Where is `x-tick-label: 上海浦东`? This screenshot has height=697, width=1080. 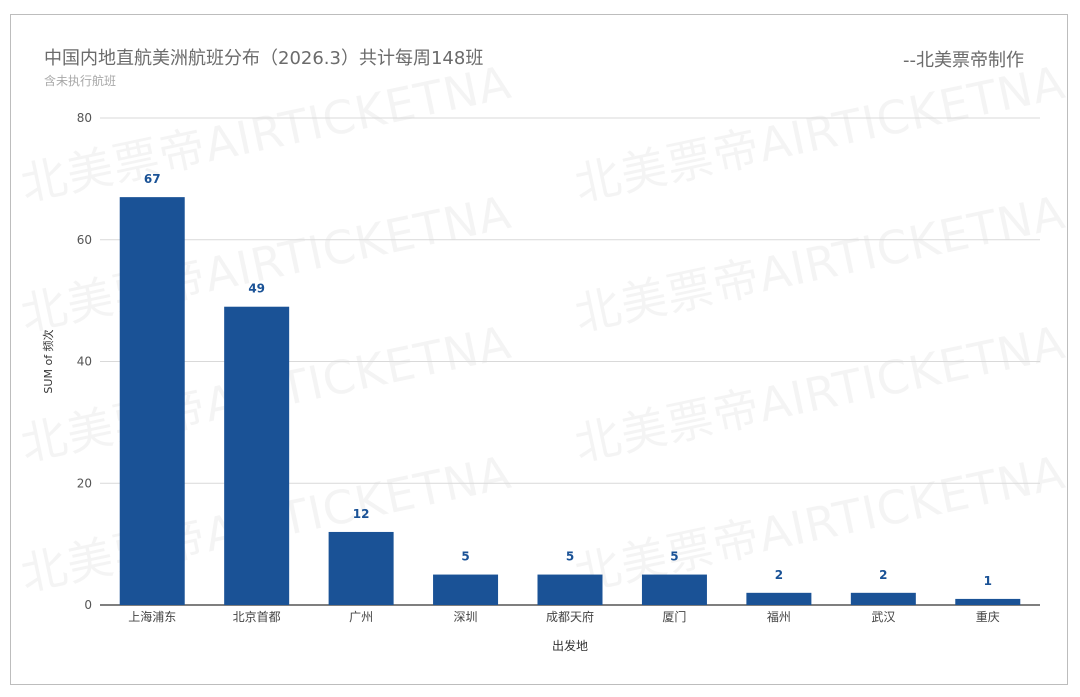 x-tick-label: 上海浦东 is located at coordinates (152, 616).